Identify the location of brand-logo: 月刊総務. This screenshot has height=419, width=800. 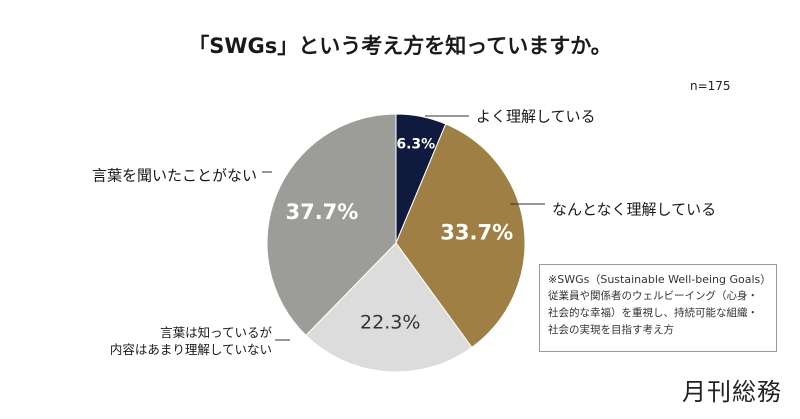
(732, 392).